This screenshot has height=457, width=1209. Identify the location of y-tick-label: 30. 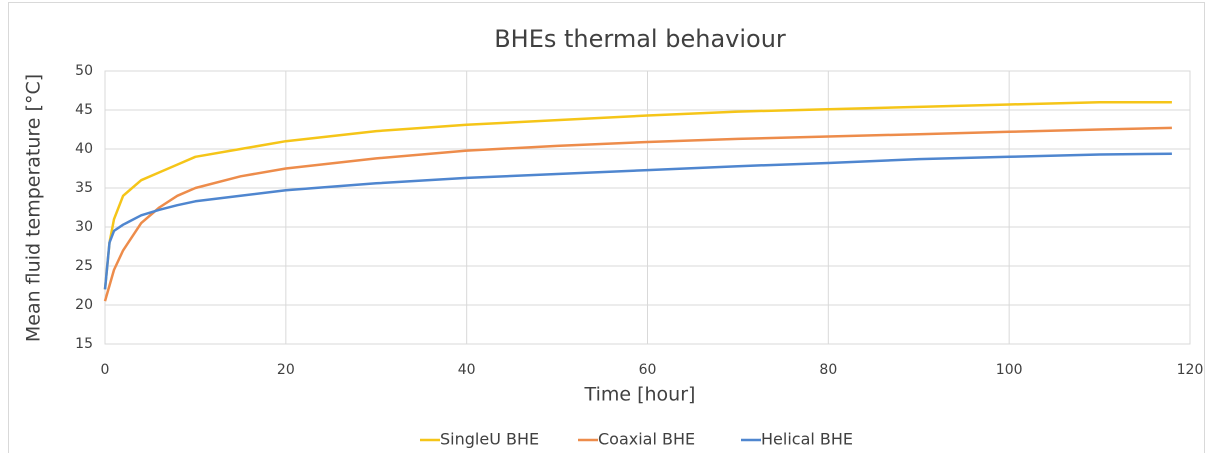
(84, 227).